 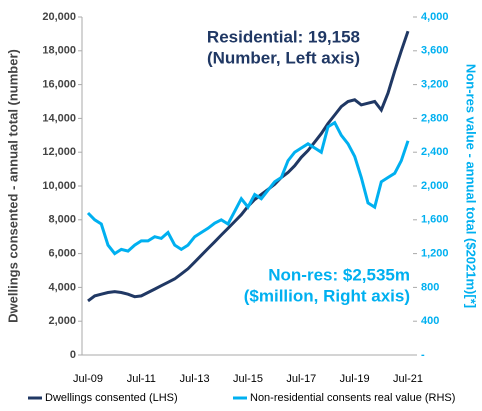 What do you see at coordinates (430, 287) in the screenshot?
I see `y2-tick-label: 800` at bounding box center [430, 287].